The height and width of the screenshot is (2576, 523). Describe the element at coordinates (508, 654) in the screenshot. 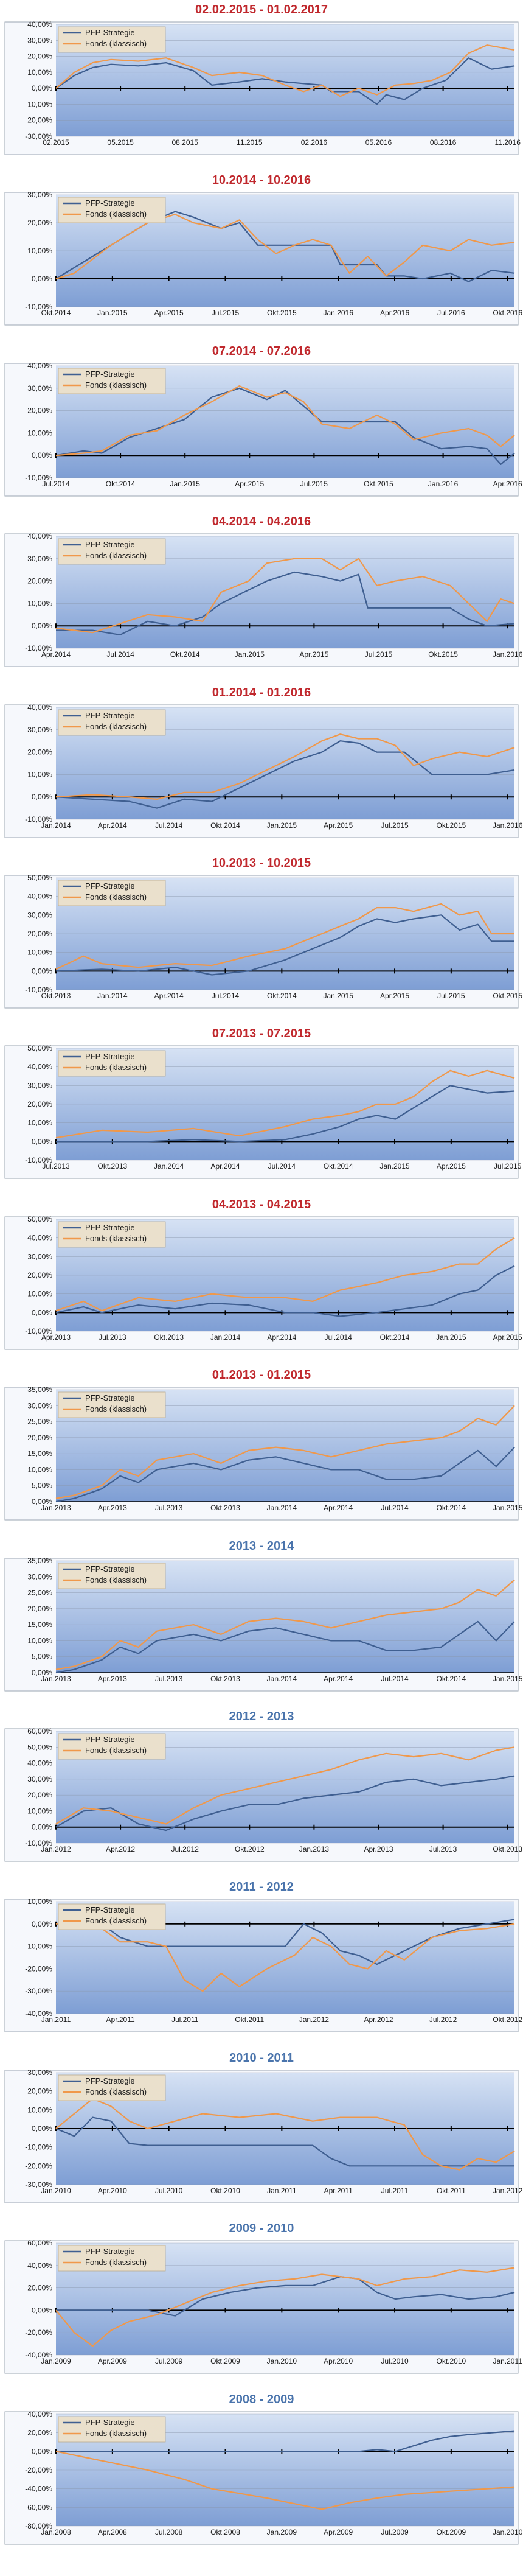

I see `x-tick-label: Jan.2016` at that location.